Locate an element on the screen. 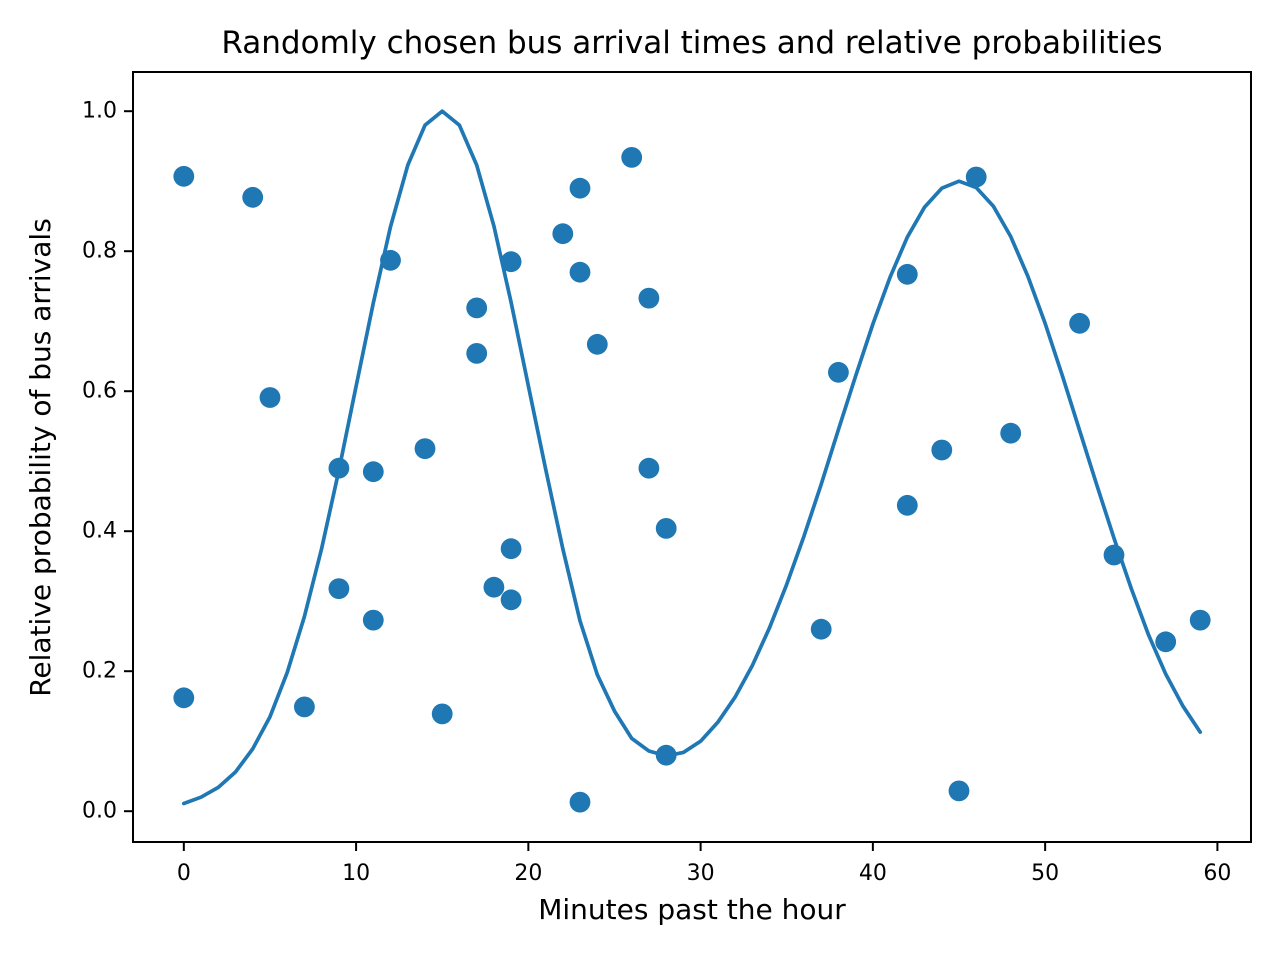 This screenshot has height=960, width=1280. y-tick-label: 0.4 is located at coordinates (99, 531).